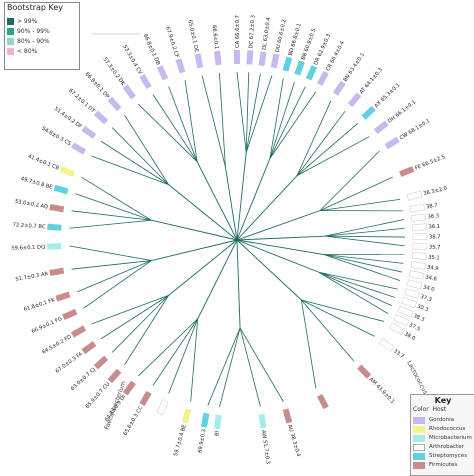 The image size is (474, 476). Describe the element at coordinates (425, 217) in the screenshot. I see `leaf-node: 36.3` at that location.